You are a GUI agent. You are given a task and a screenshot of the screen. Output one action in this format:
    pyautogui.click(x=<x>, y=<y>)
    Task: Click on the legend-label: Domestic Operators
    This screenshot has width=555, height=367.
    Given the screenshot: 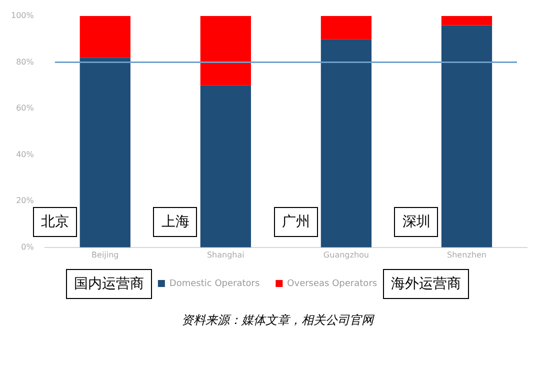 What is the action you would take?
    pyautogui.click(x=214, y=283)
    